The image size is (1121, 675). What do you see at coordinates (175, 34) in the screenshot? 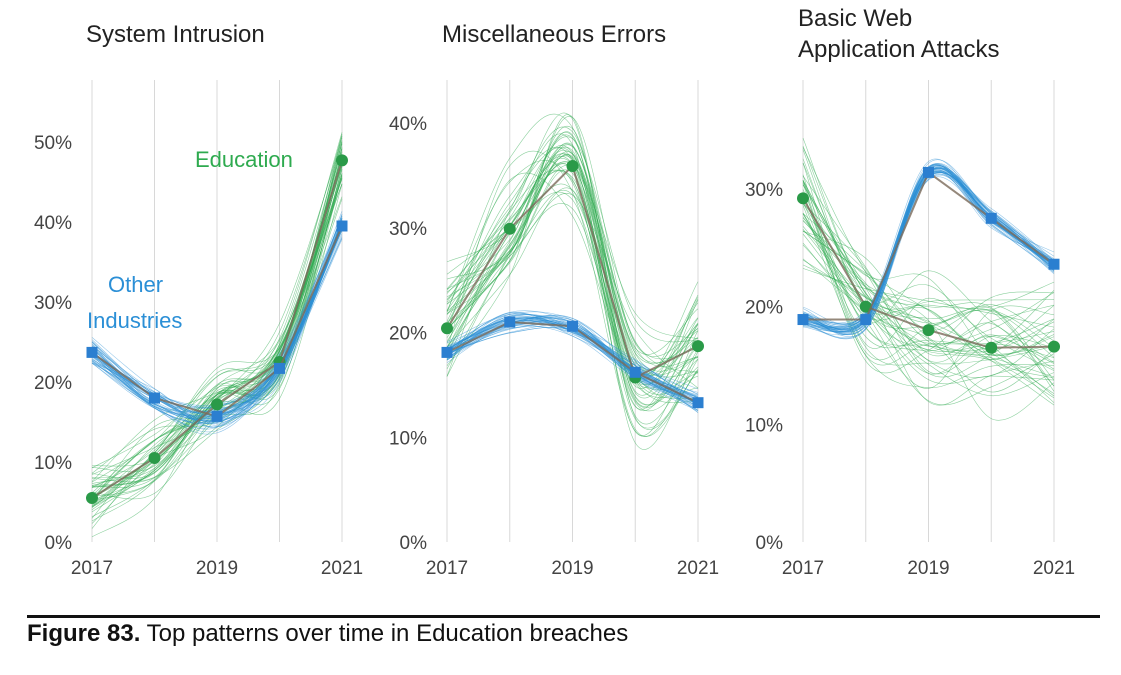
I see `panel-title: System Intrusion` at bounding box center [175, 34].